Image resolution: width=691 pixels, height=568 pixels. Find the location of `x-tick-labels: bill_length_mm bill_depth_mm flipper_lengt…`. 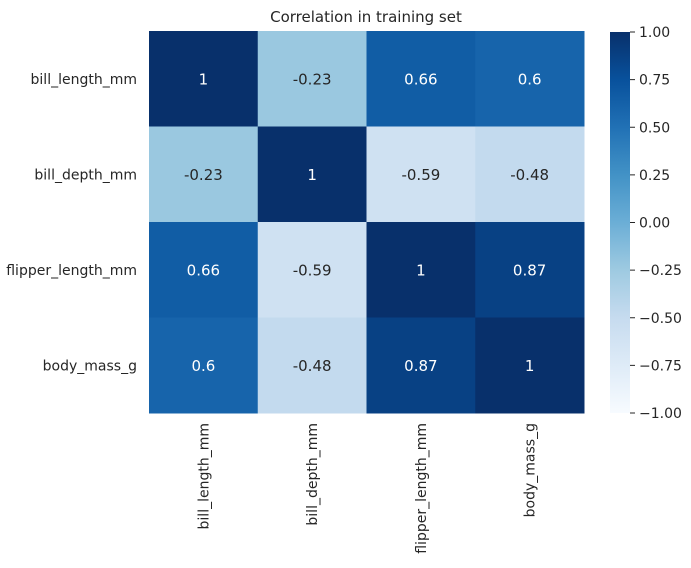

x-tick-labels: bill_length_mm bill_depth_mm flipper_lengt… is located at coordinates (367, 488).